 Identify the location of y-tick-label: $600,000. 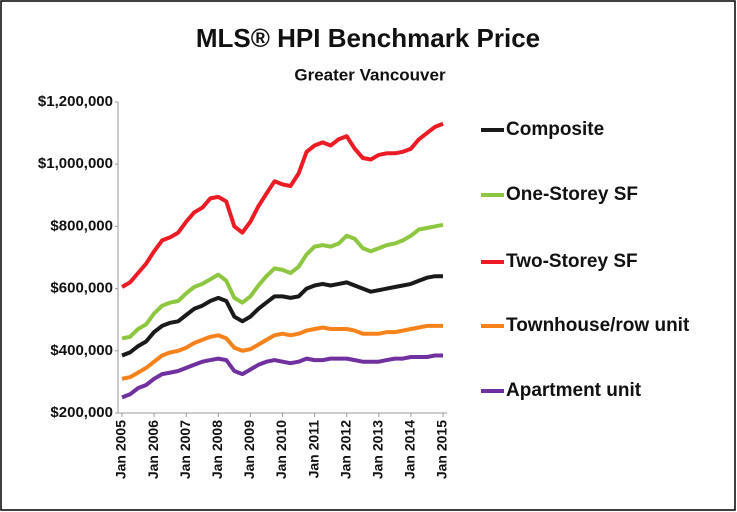
(81, 288).